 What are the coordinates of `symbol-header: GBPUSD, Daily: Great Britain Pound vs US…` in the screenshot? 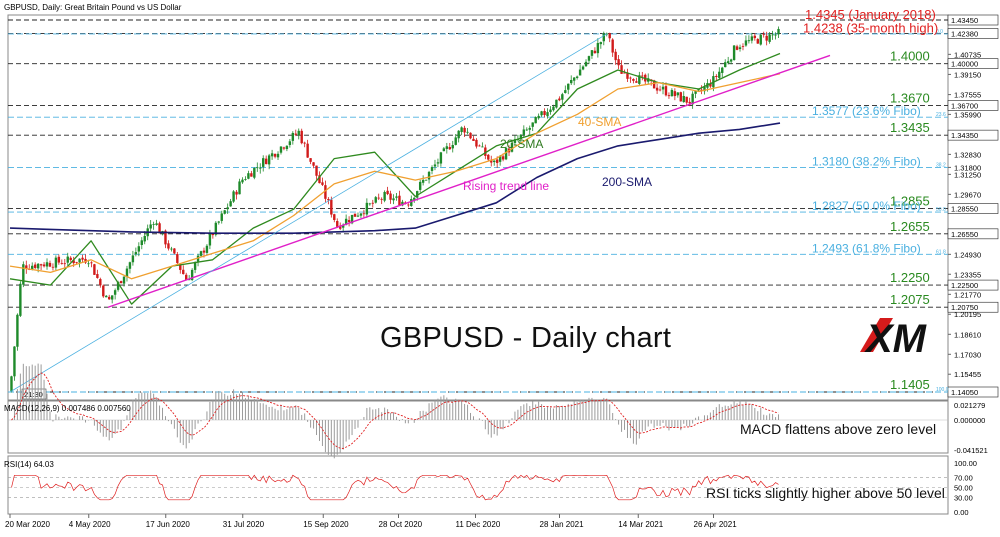 It's located at (93, 7).